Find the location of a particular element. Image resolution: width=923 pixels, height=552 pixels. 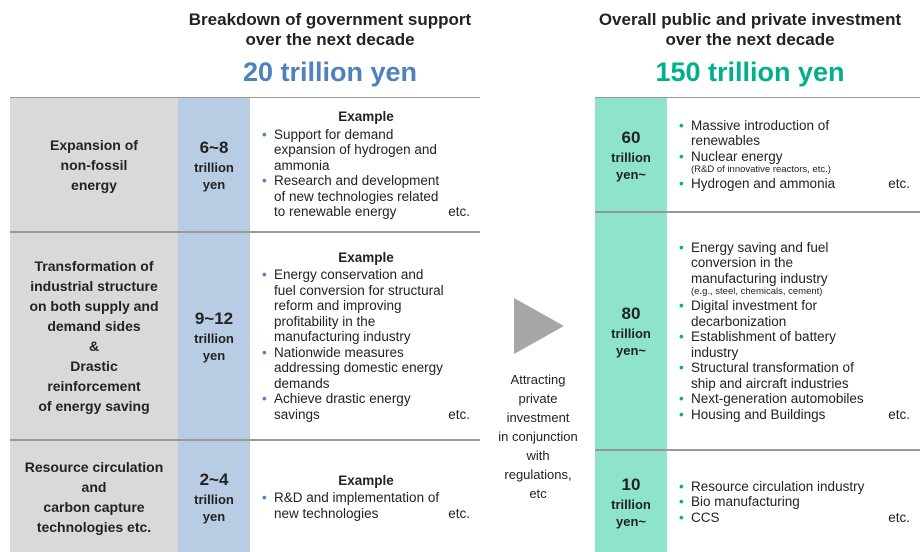

bullet-line: manufacturing industry is located at coordinates (800, 279).